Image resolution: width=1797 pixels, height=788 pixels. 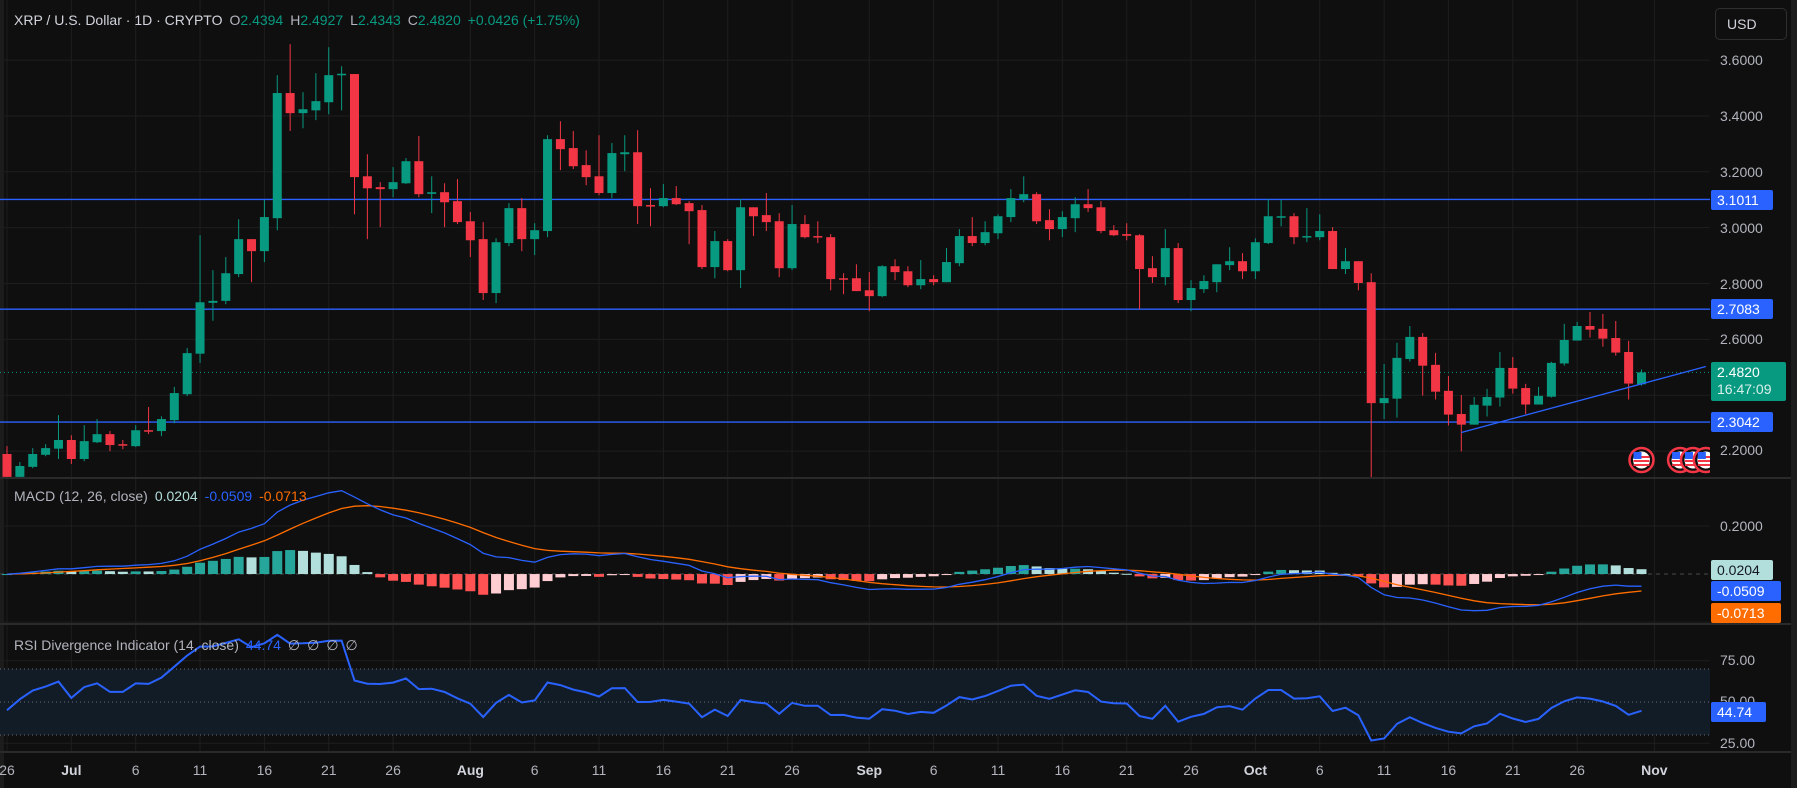 What do you see at coordinates (1738, 660) in the screenshot?
I see `rsi-tick: 75.00` at bounding box center [1738, 660].